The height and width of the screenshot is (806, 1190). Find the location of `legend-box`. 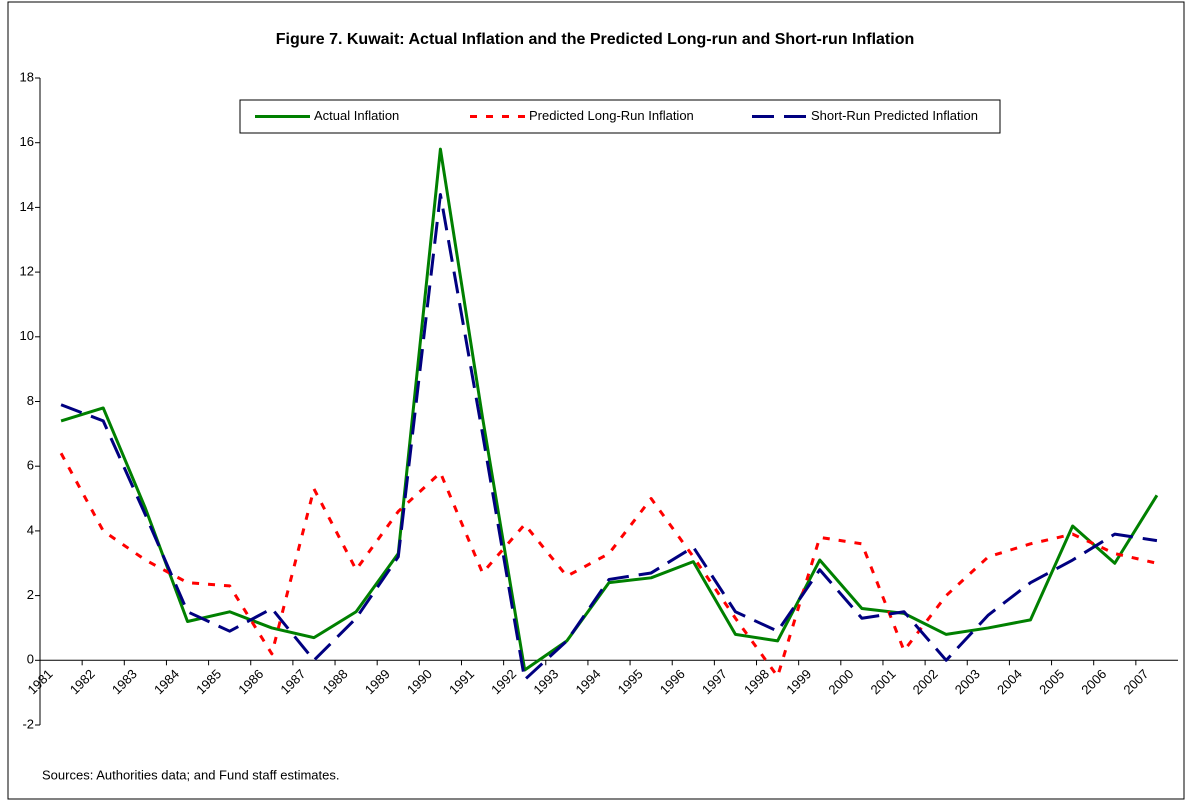

legend-box is located at coordinates (620, 116).